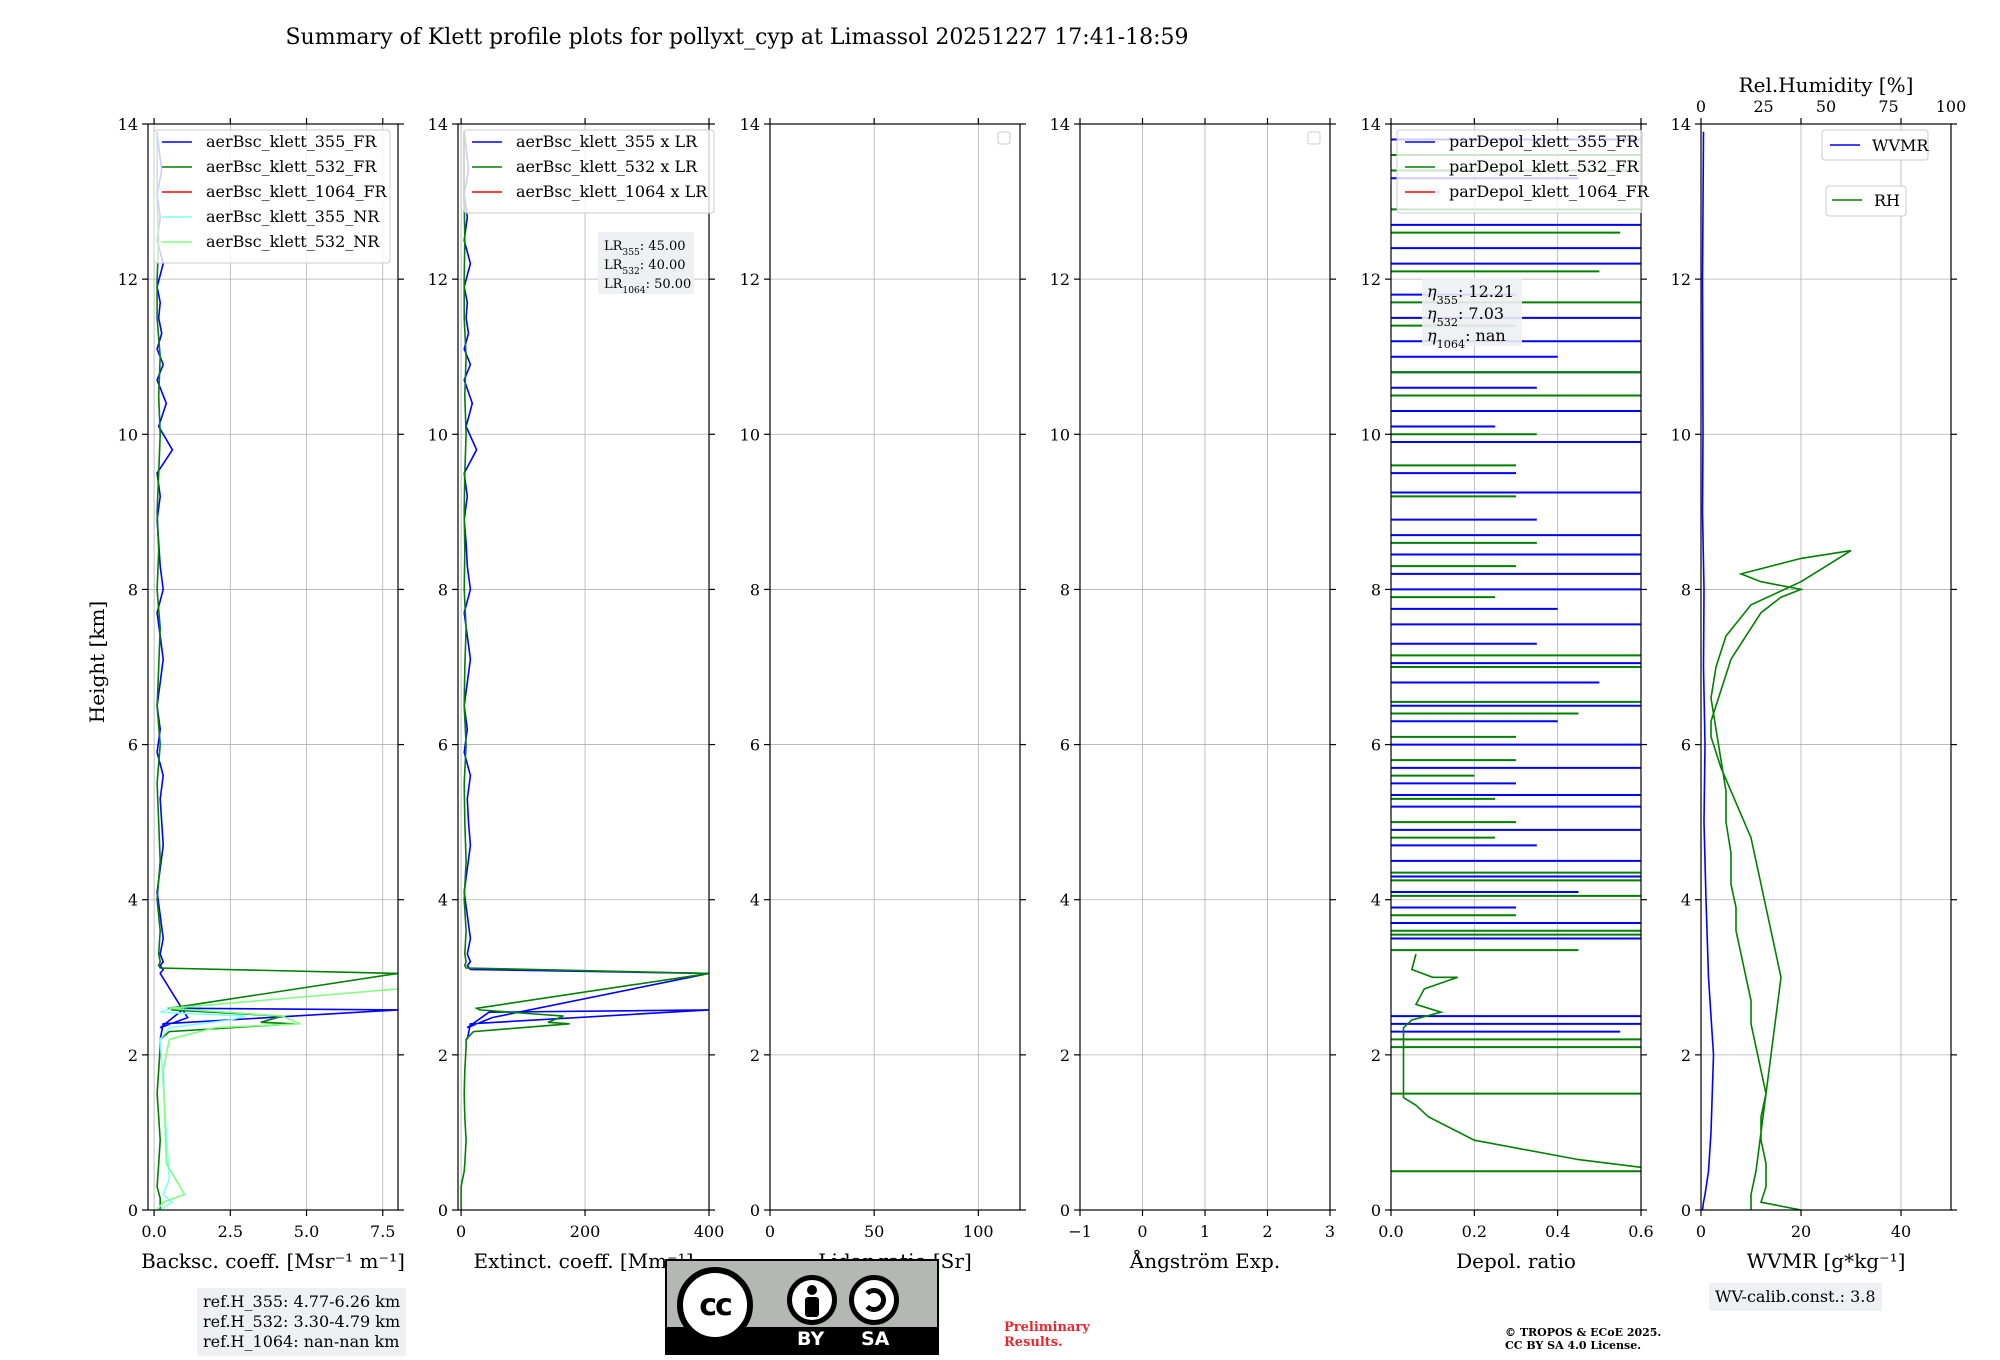  What do you see at coordinates (1521, 1061) in the screenshot?
I see `series-curve-parDepol_klett_532_FR` at bounding box center [1521, 1061].